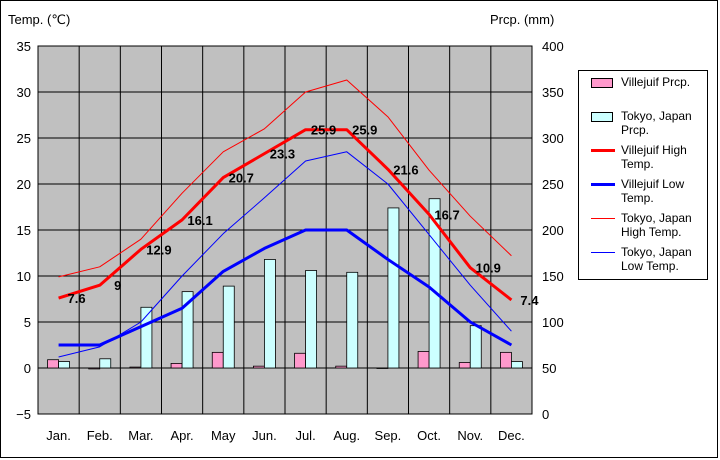 This screenshot has height=460, width=720. What do you see at coordinates (264, 435) in the screenshot?
I see `category-label: Jun.` at bounding box center [264, 435].